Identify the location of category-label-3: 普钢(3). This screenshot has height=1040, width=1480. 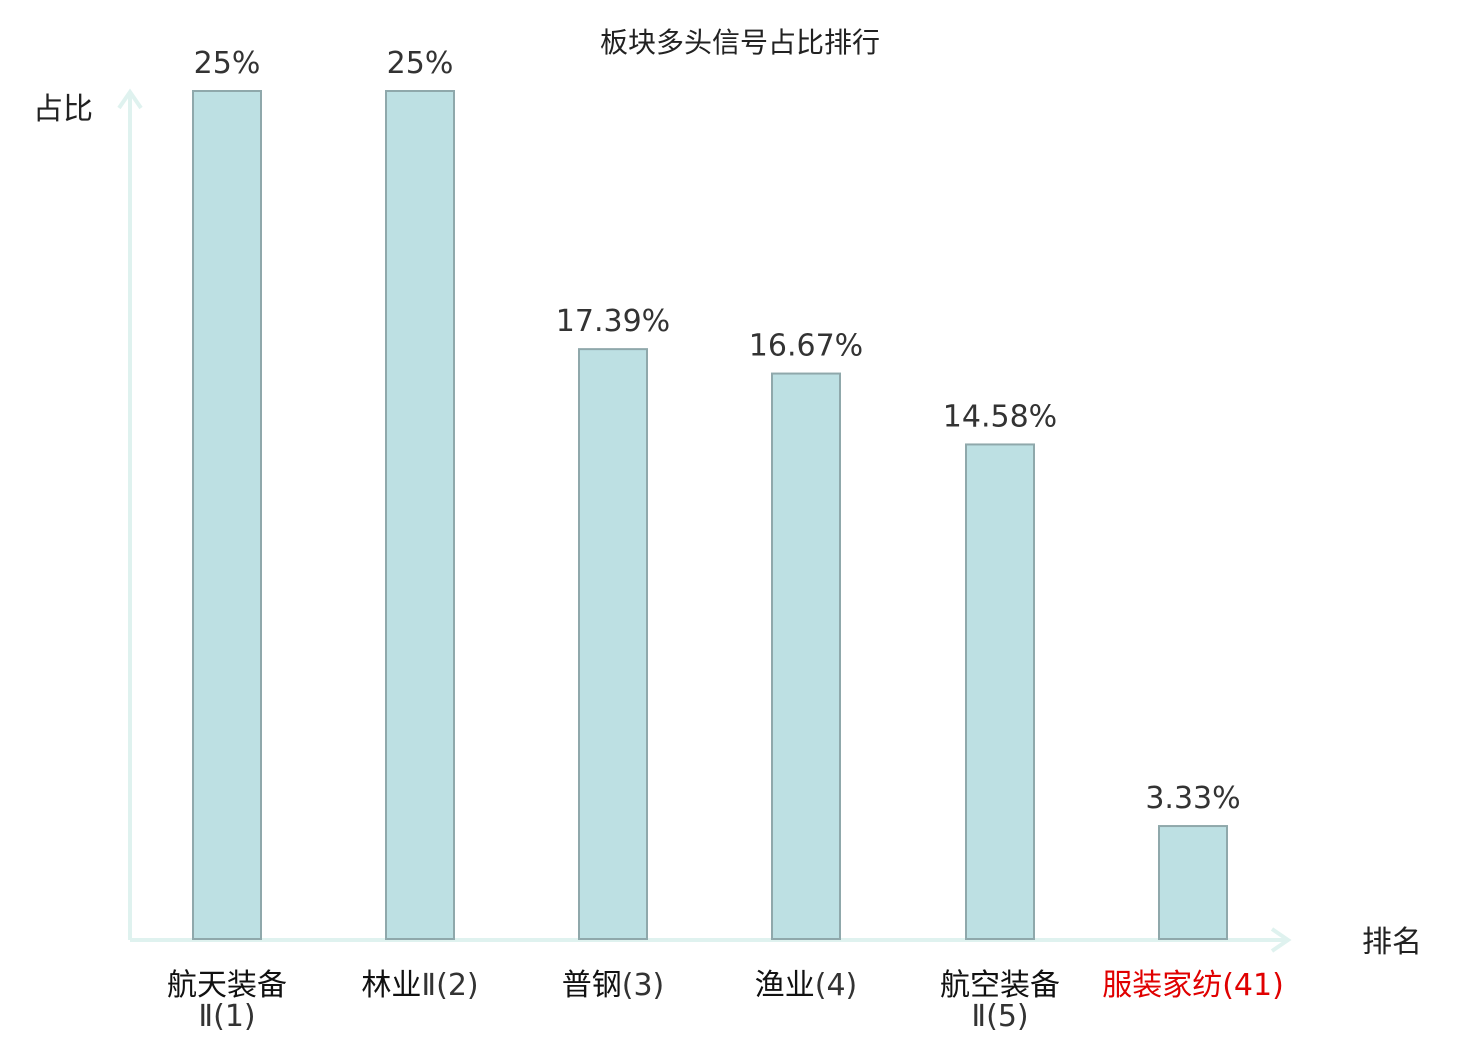
(613, 985).